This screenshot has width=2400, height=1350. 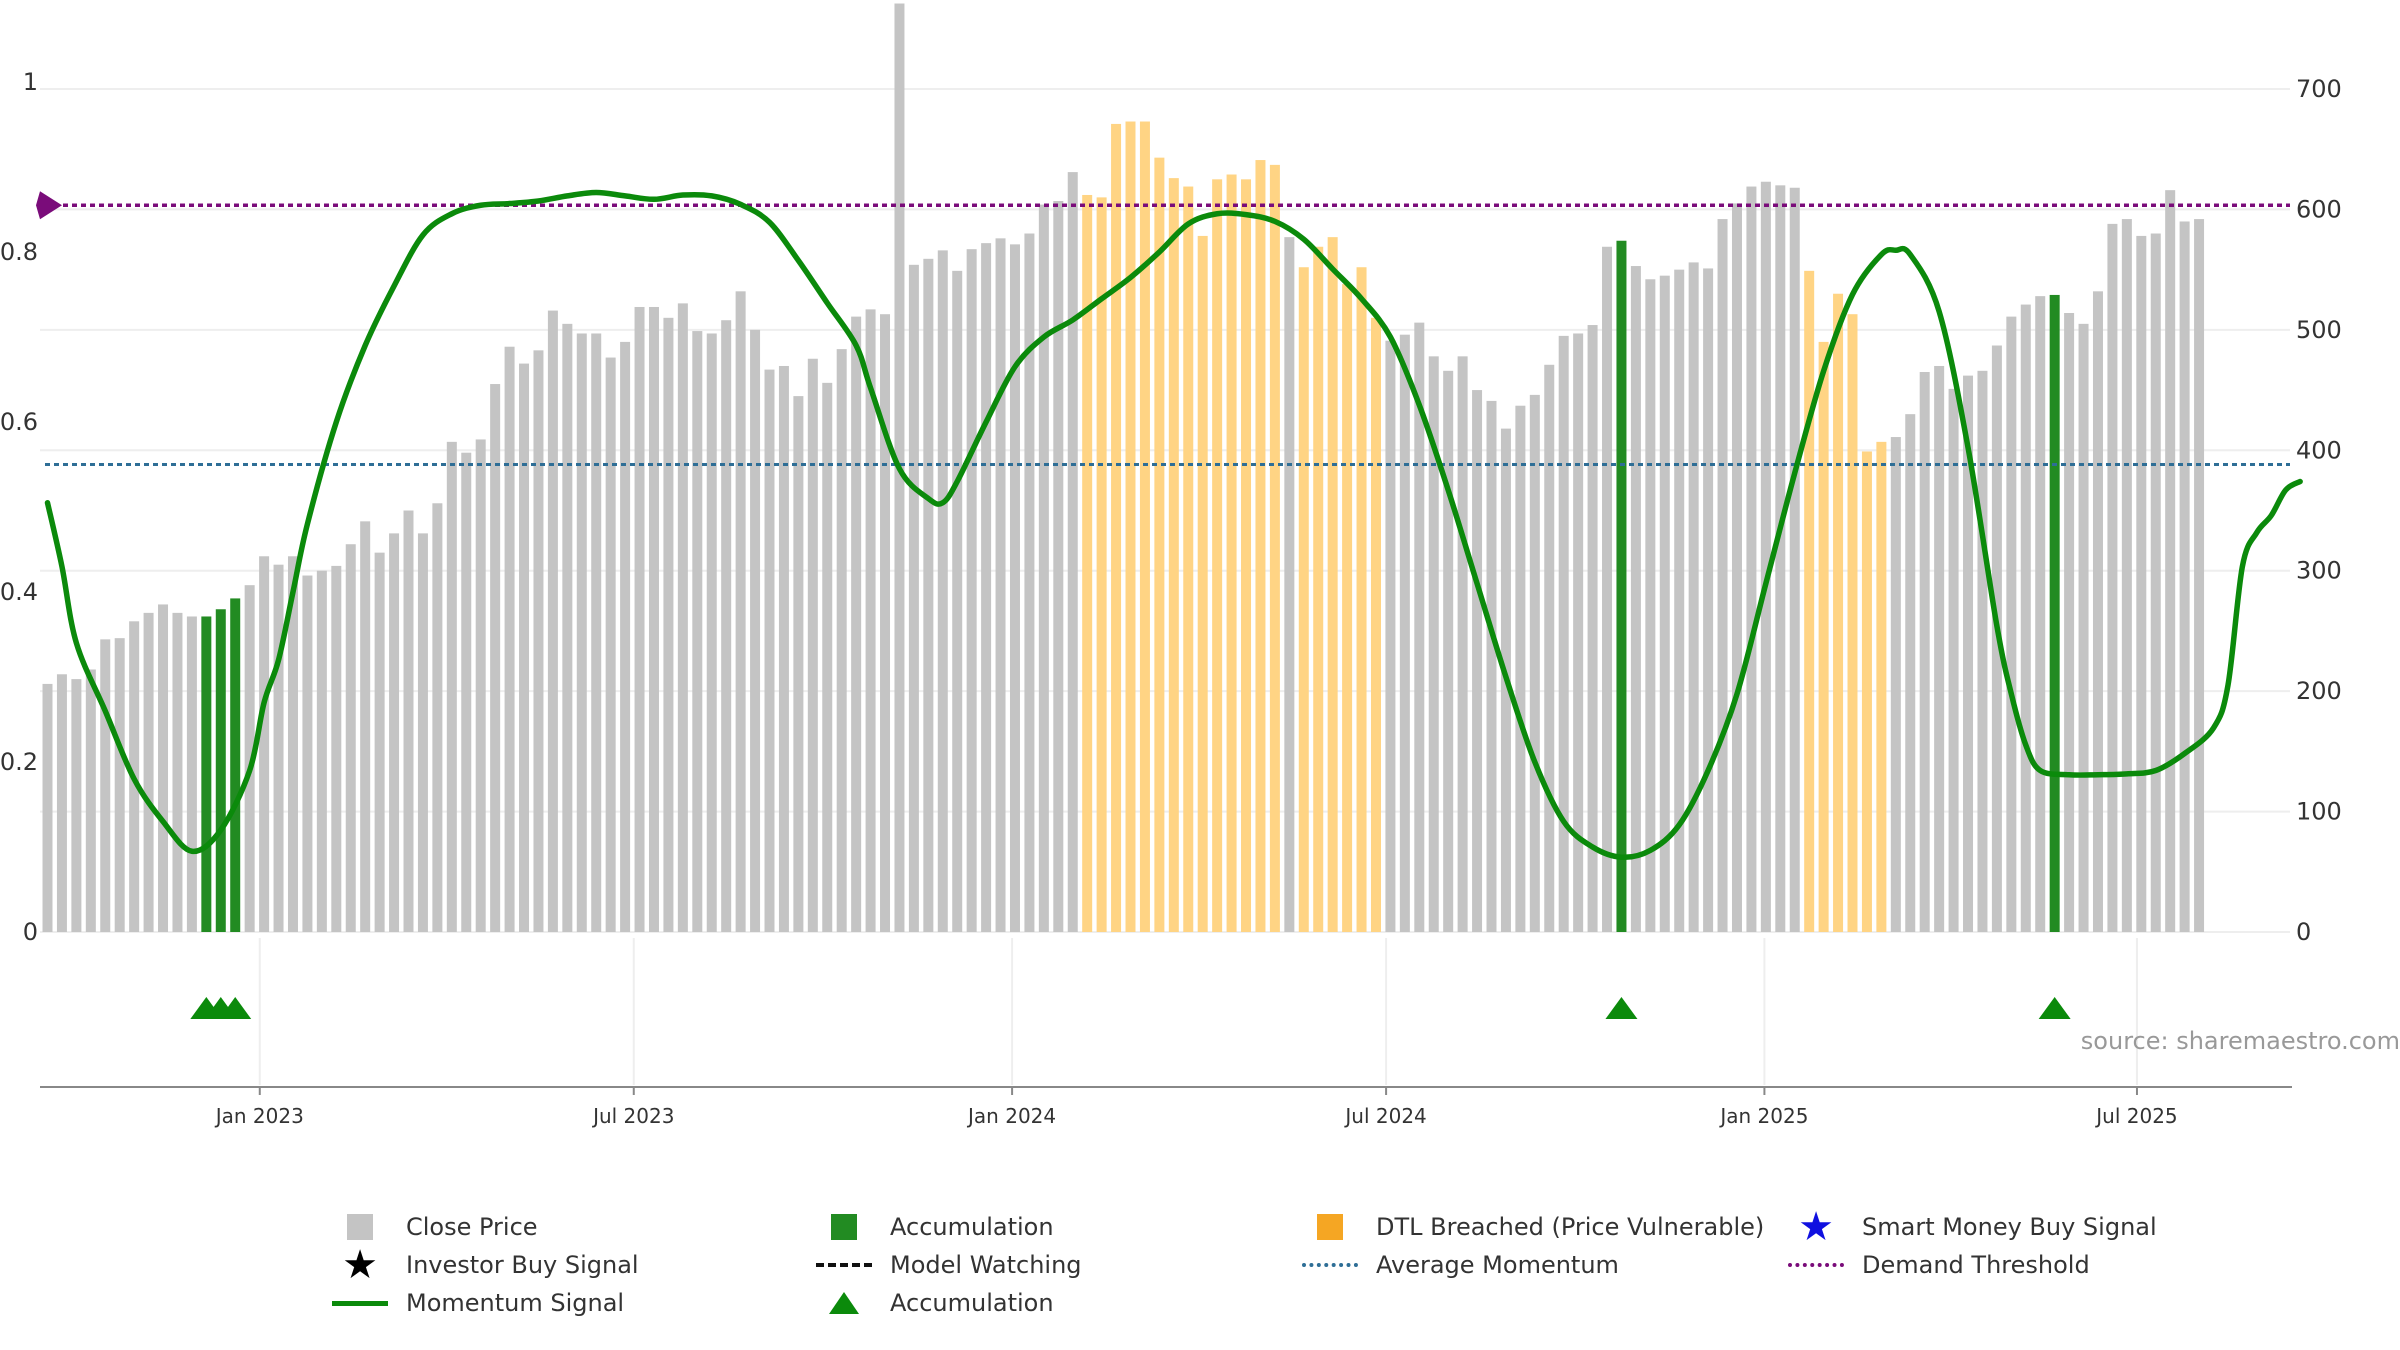 I want to click on legend-smart-money: ★ Smart Money Buy Signal, so click(x=1966, y=1227).